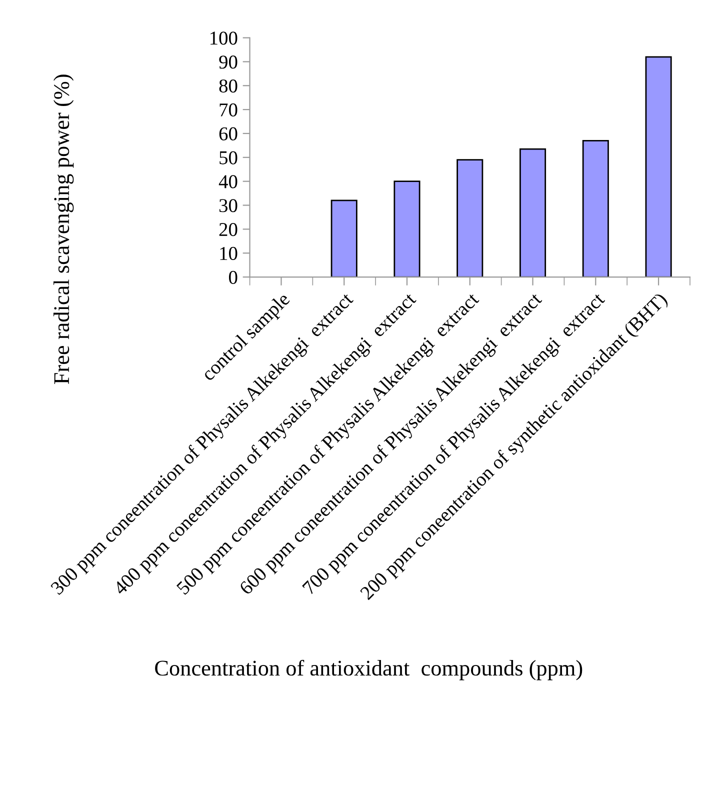 The height and width of the screenshot is (787, 724). I want to click on x-axis-title: Concentration of antioxidant compounds (ppm), so click(368, 670).